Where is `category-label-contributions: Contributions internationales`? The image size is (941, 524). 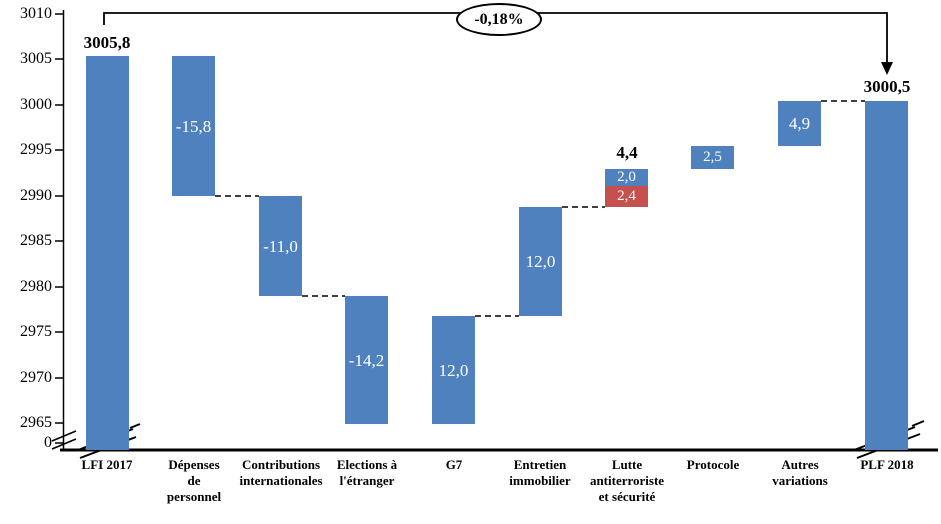 category-label-contributions: Contributions internationales is located at coordinates (281, 472).